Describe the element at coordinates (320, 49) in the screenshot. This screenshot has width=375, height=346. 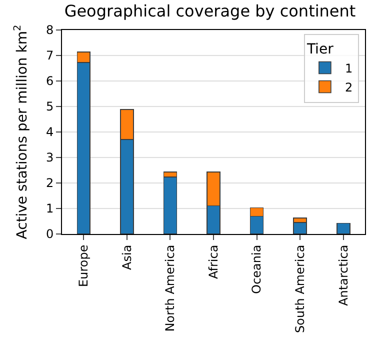
I see `legend-title: Tier` at that location.